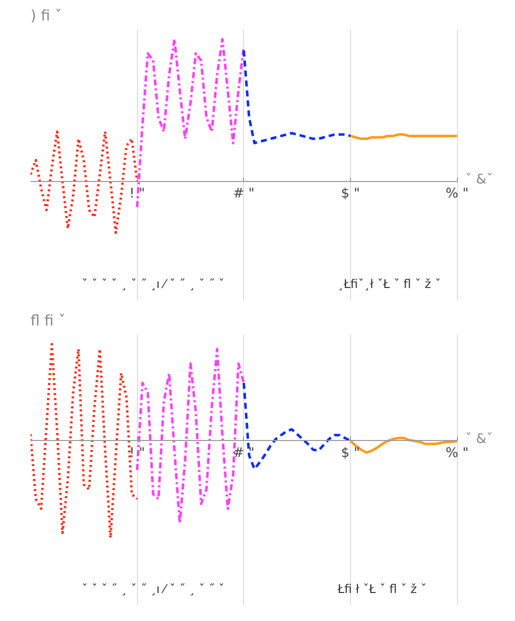  I want to click on text: ˇ ˇ ˇ ˇ ¸ ˇ ˝ ¸ı ⁄ ˇ ˝ ¸ ˇ ˝ ˇ, so click(153, 283).